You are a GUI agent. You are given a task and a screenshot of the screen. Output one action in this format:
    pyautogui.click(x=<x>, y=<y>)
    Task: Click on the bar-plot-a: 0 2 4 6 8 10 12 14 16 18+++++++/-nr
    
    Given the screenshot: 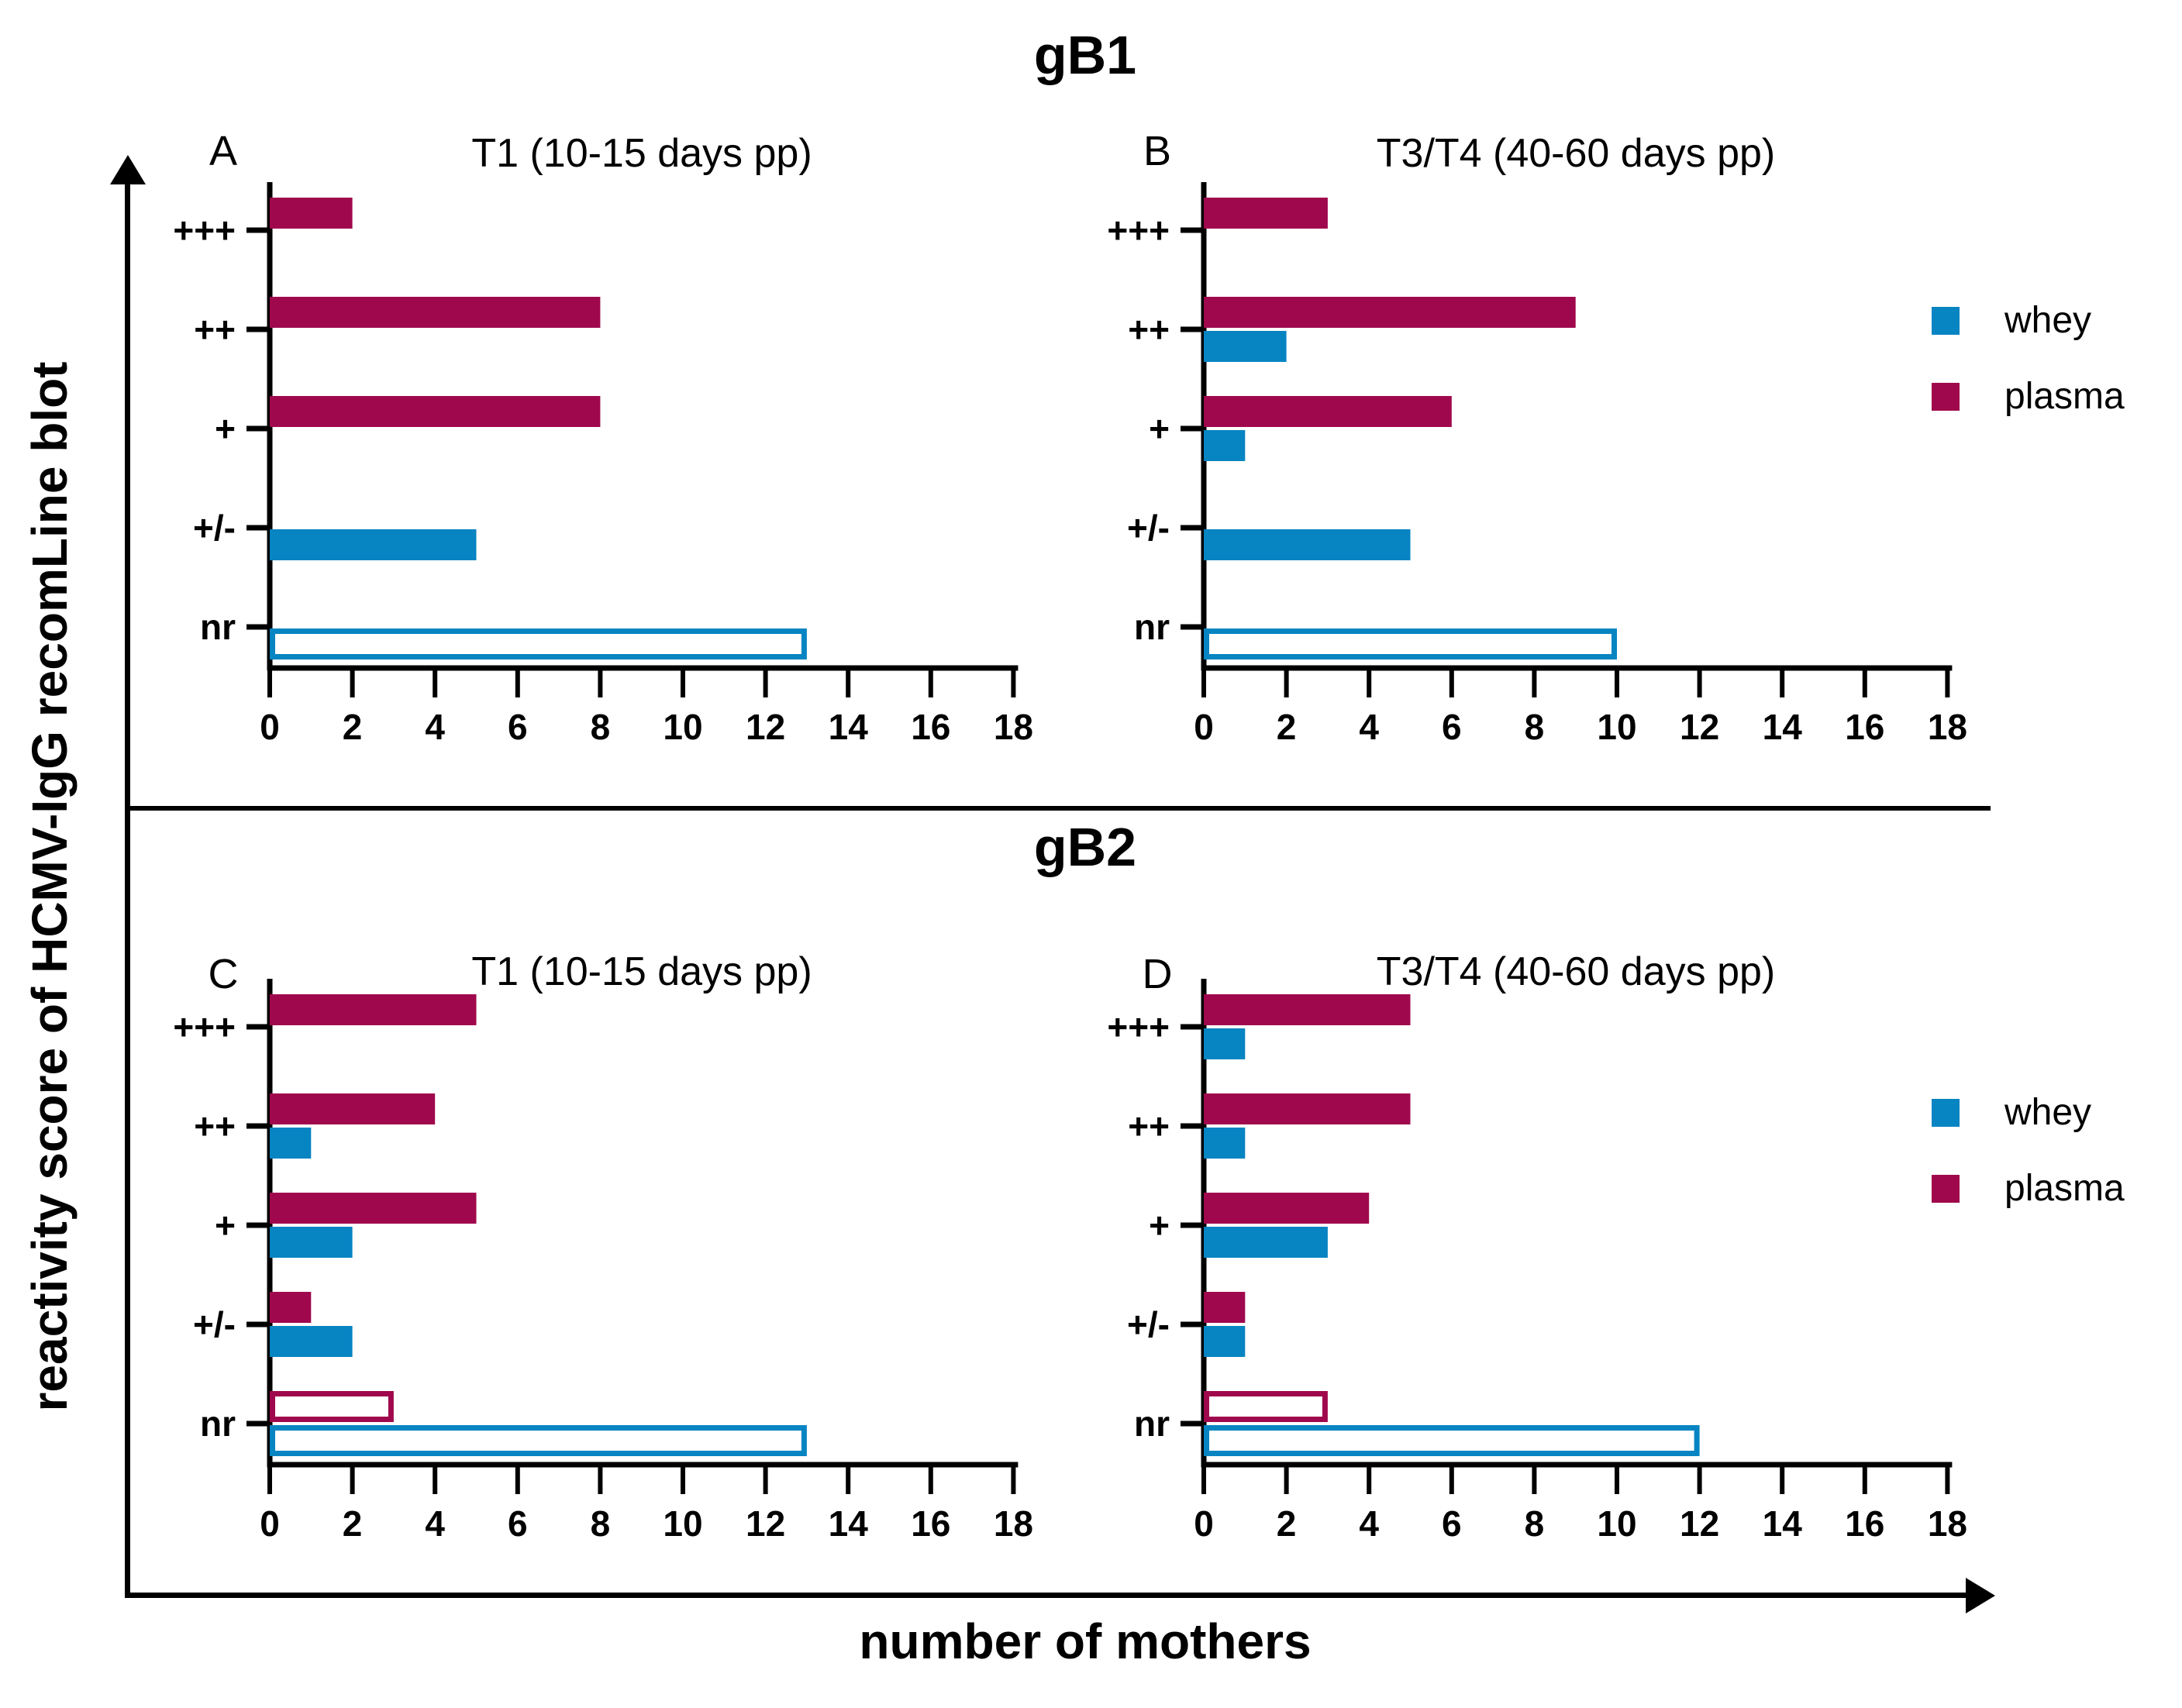 What is the action you would take?
    pyautogui.click(x=603, y=465)
    